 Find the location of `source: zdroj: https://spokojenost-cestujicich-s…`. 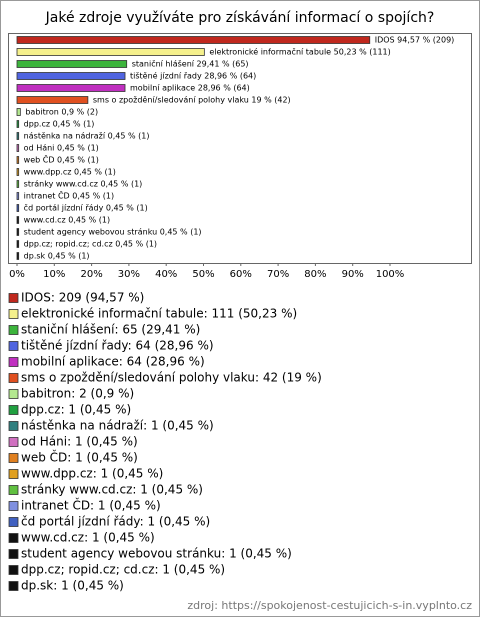

source: zdroj: https://spokojenost-cestujicich-s… is located at coordinates (329, 605).